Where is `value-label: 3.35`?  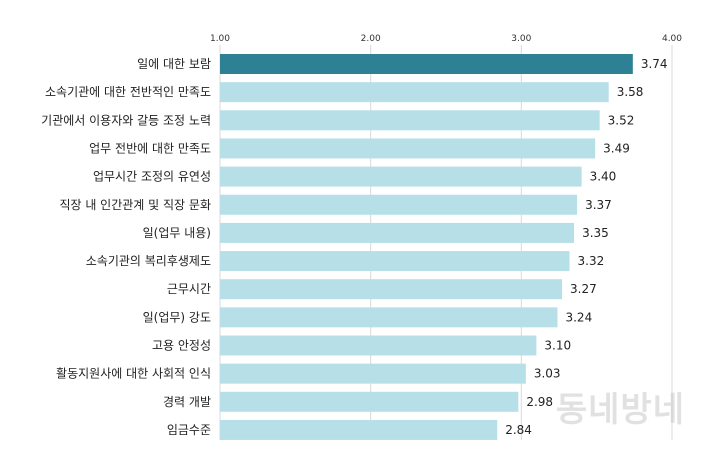 value-label: 3.35 is located at coordinates (595, 233).